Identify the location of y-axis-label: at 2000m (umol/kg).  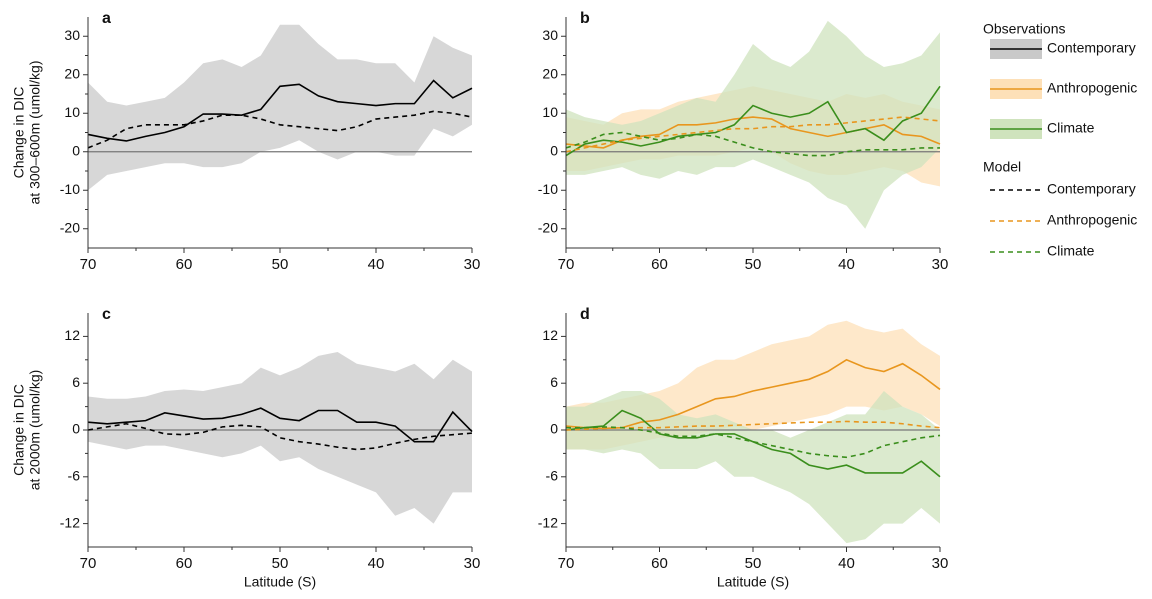
(35, 430).